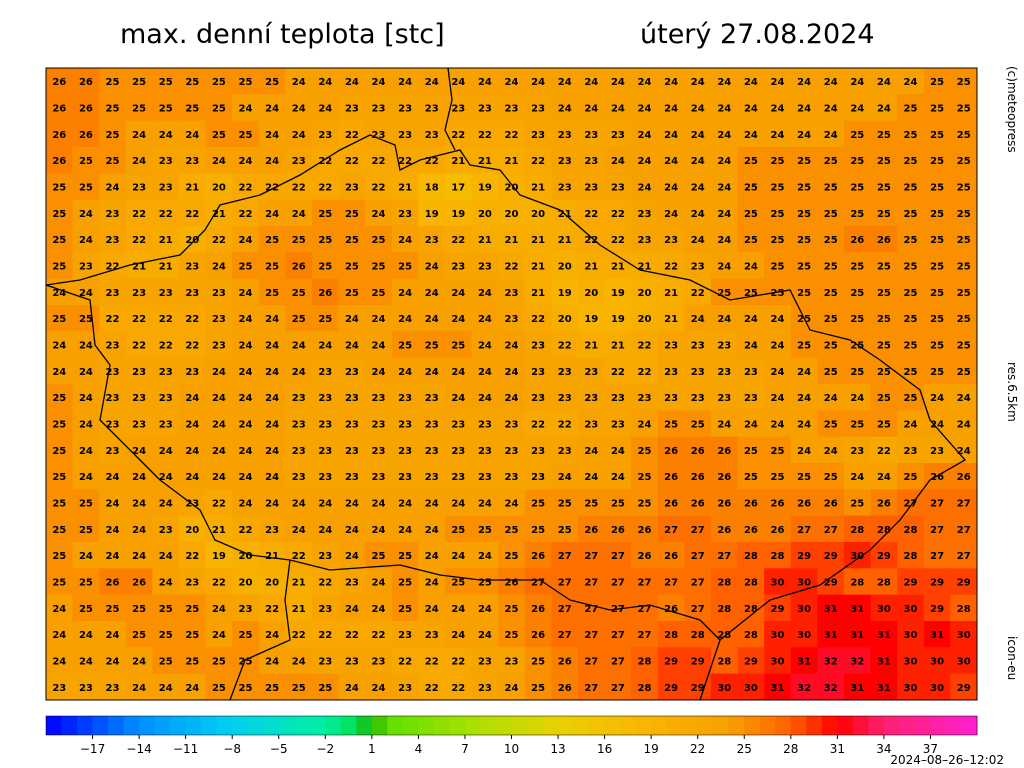 The image size is (1024, 768). Describe the element at coordinates (511, 735) in the screenshot. I see `colorbar: −17 −14 −11 −8 −5 −2 1 4 7 10 13 16 19 22 25 28 31 34 37` at that location.